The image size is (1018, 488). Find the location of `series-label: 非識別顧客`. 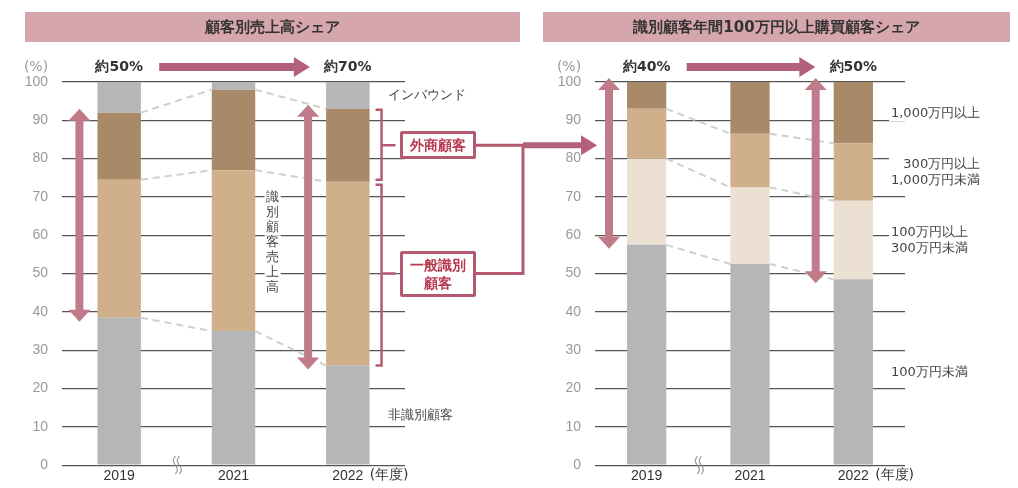

series-label: 非識別顧客 is located at coordinates (420, 415).